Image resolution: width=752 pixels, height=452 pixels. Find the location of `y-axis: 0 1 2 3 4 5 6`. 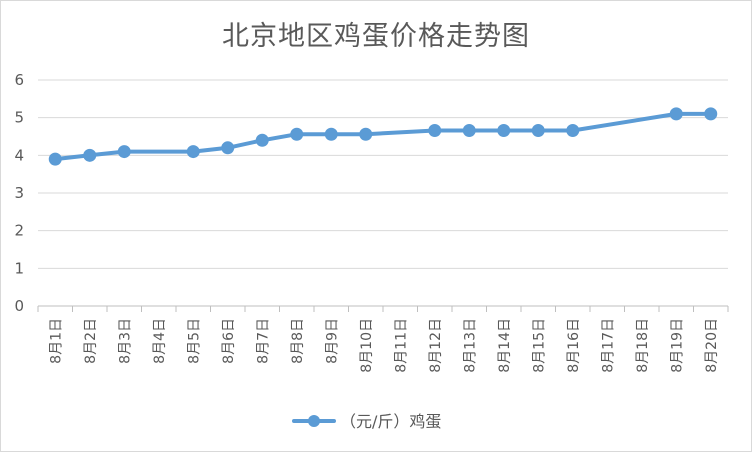

y-axis: 0 1 2 3 4 5 6 is located at coordinates (19, 193).